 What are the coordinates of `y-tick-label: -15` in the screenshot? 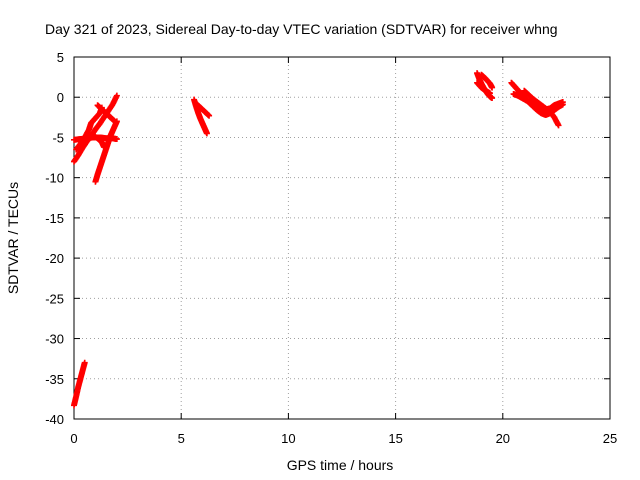 It's located at (54, 218).